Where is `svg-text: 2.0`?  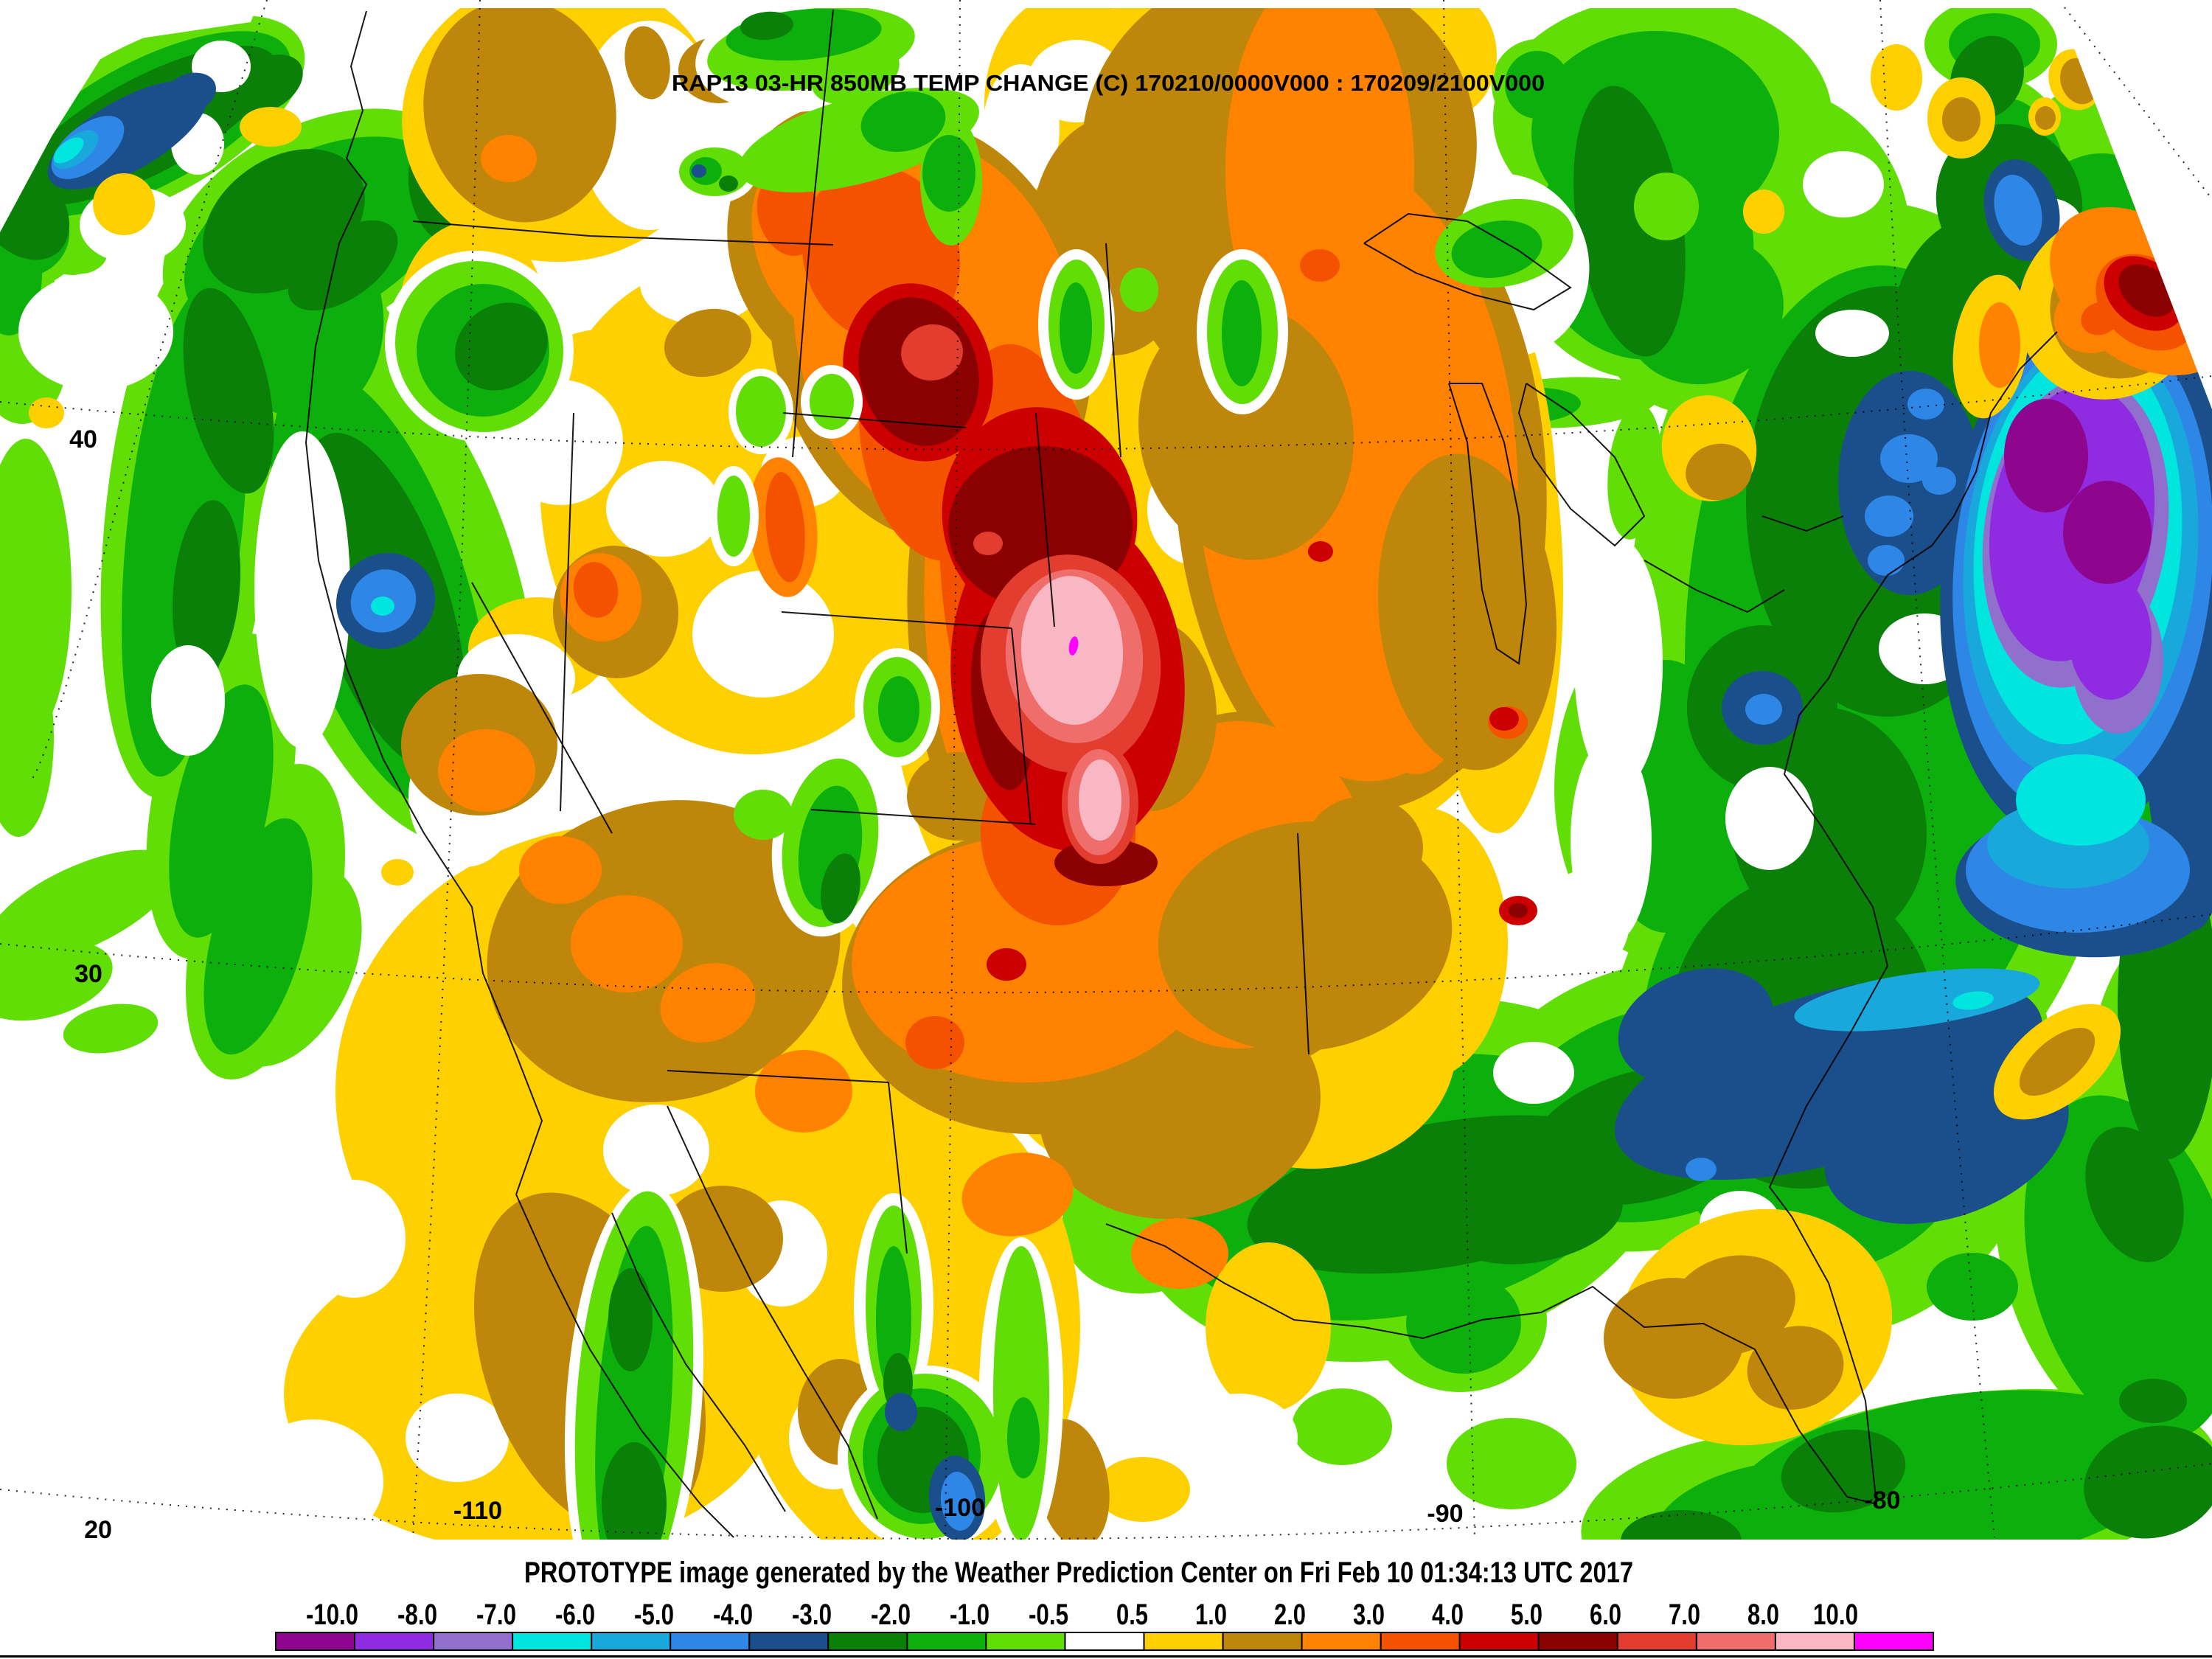
svg-text: 2.0 is located at coordinates (1290, 1615).